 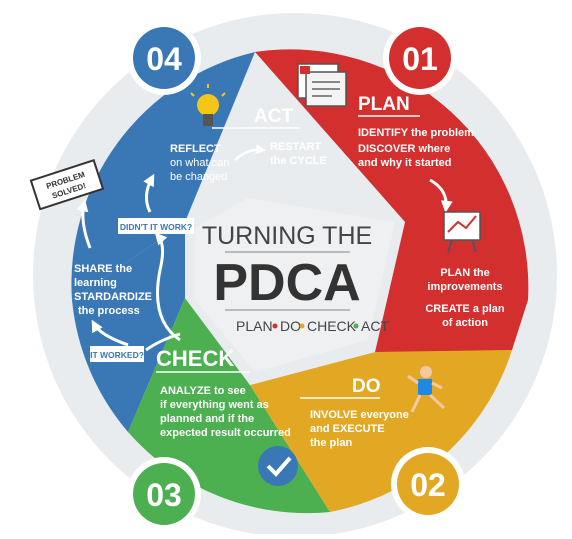 What do you see at coordinates (331, 443) in the screenshot?
I see `svg-text: the plan` at bounding box center [331, 443].